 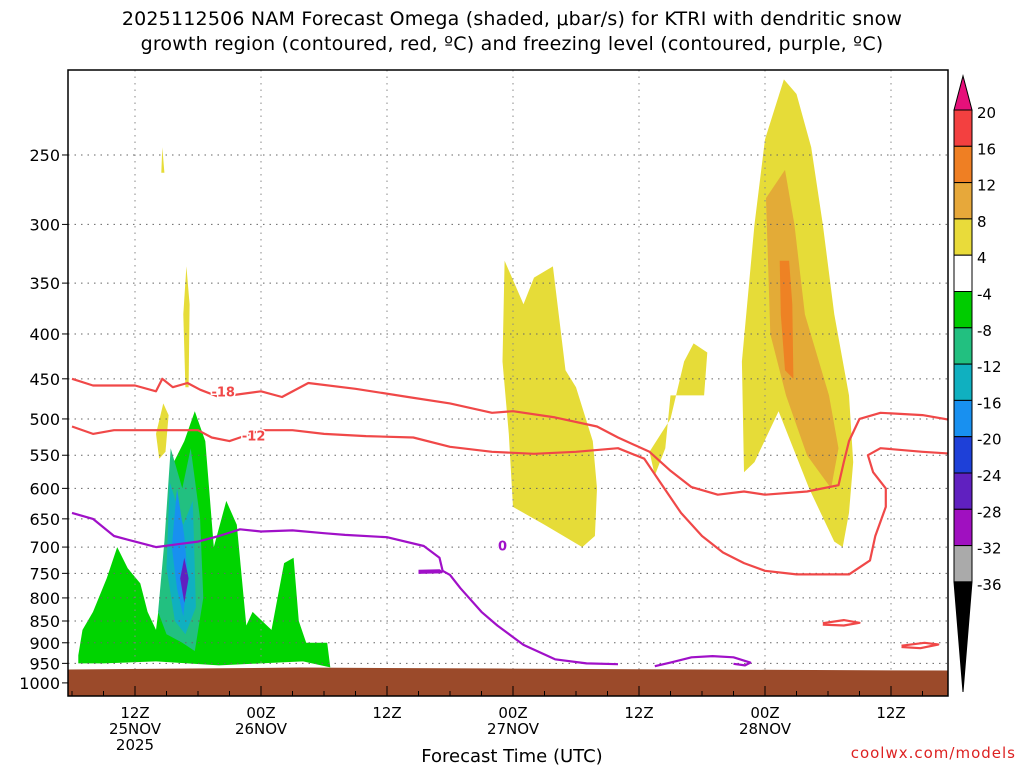 I want to click on y-tick-label: 450, so click(x=44, y=379).